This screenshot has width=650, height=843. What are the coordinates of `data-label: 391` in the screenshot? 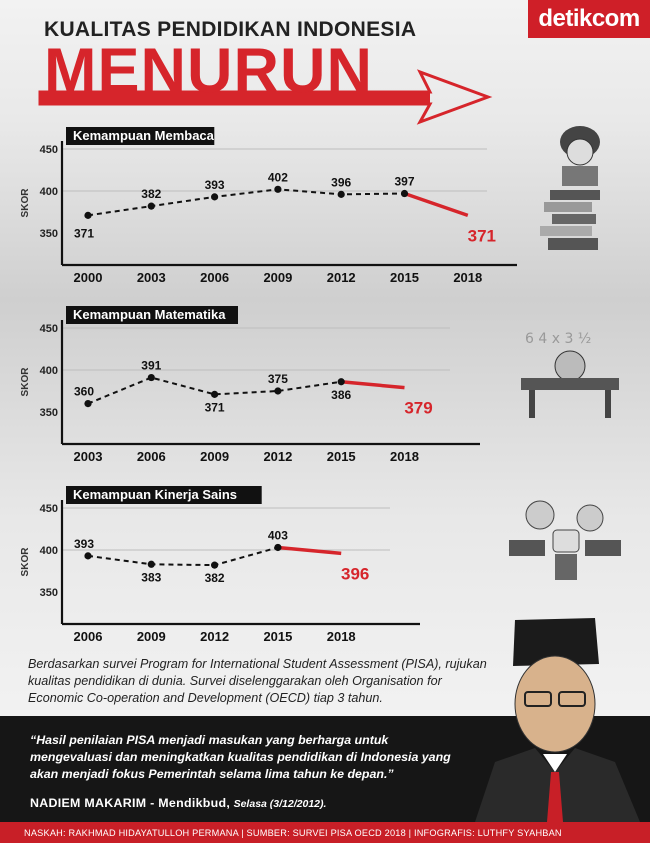 It's located at (151, 366).